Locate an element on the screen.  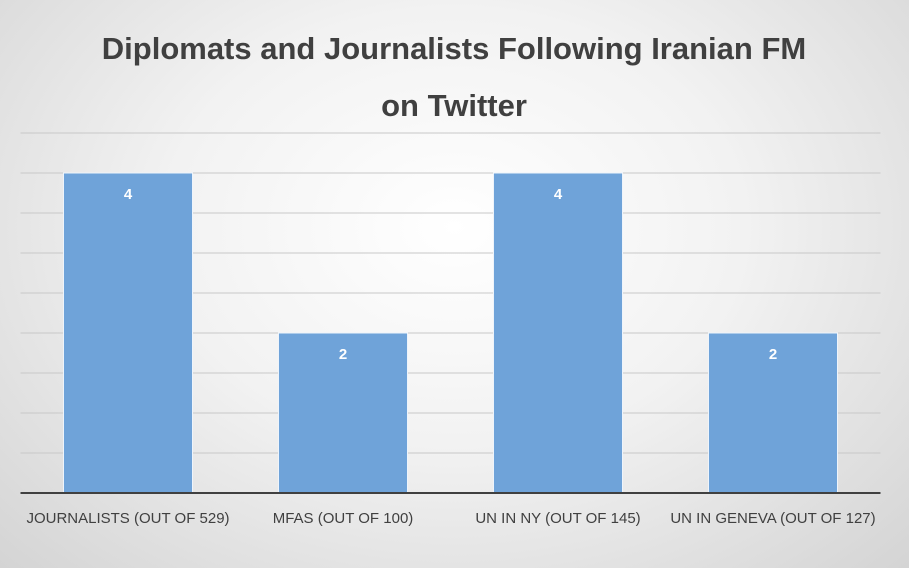
x-tick-label: MFAS (OUT OF 100) is located at coordinates (343, 518).